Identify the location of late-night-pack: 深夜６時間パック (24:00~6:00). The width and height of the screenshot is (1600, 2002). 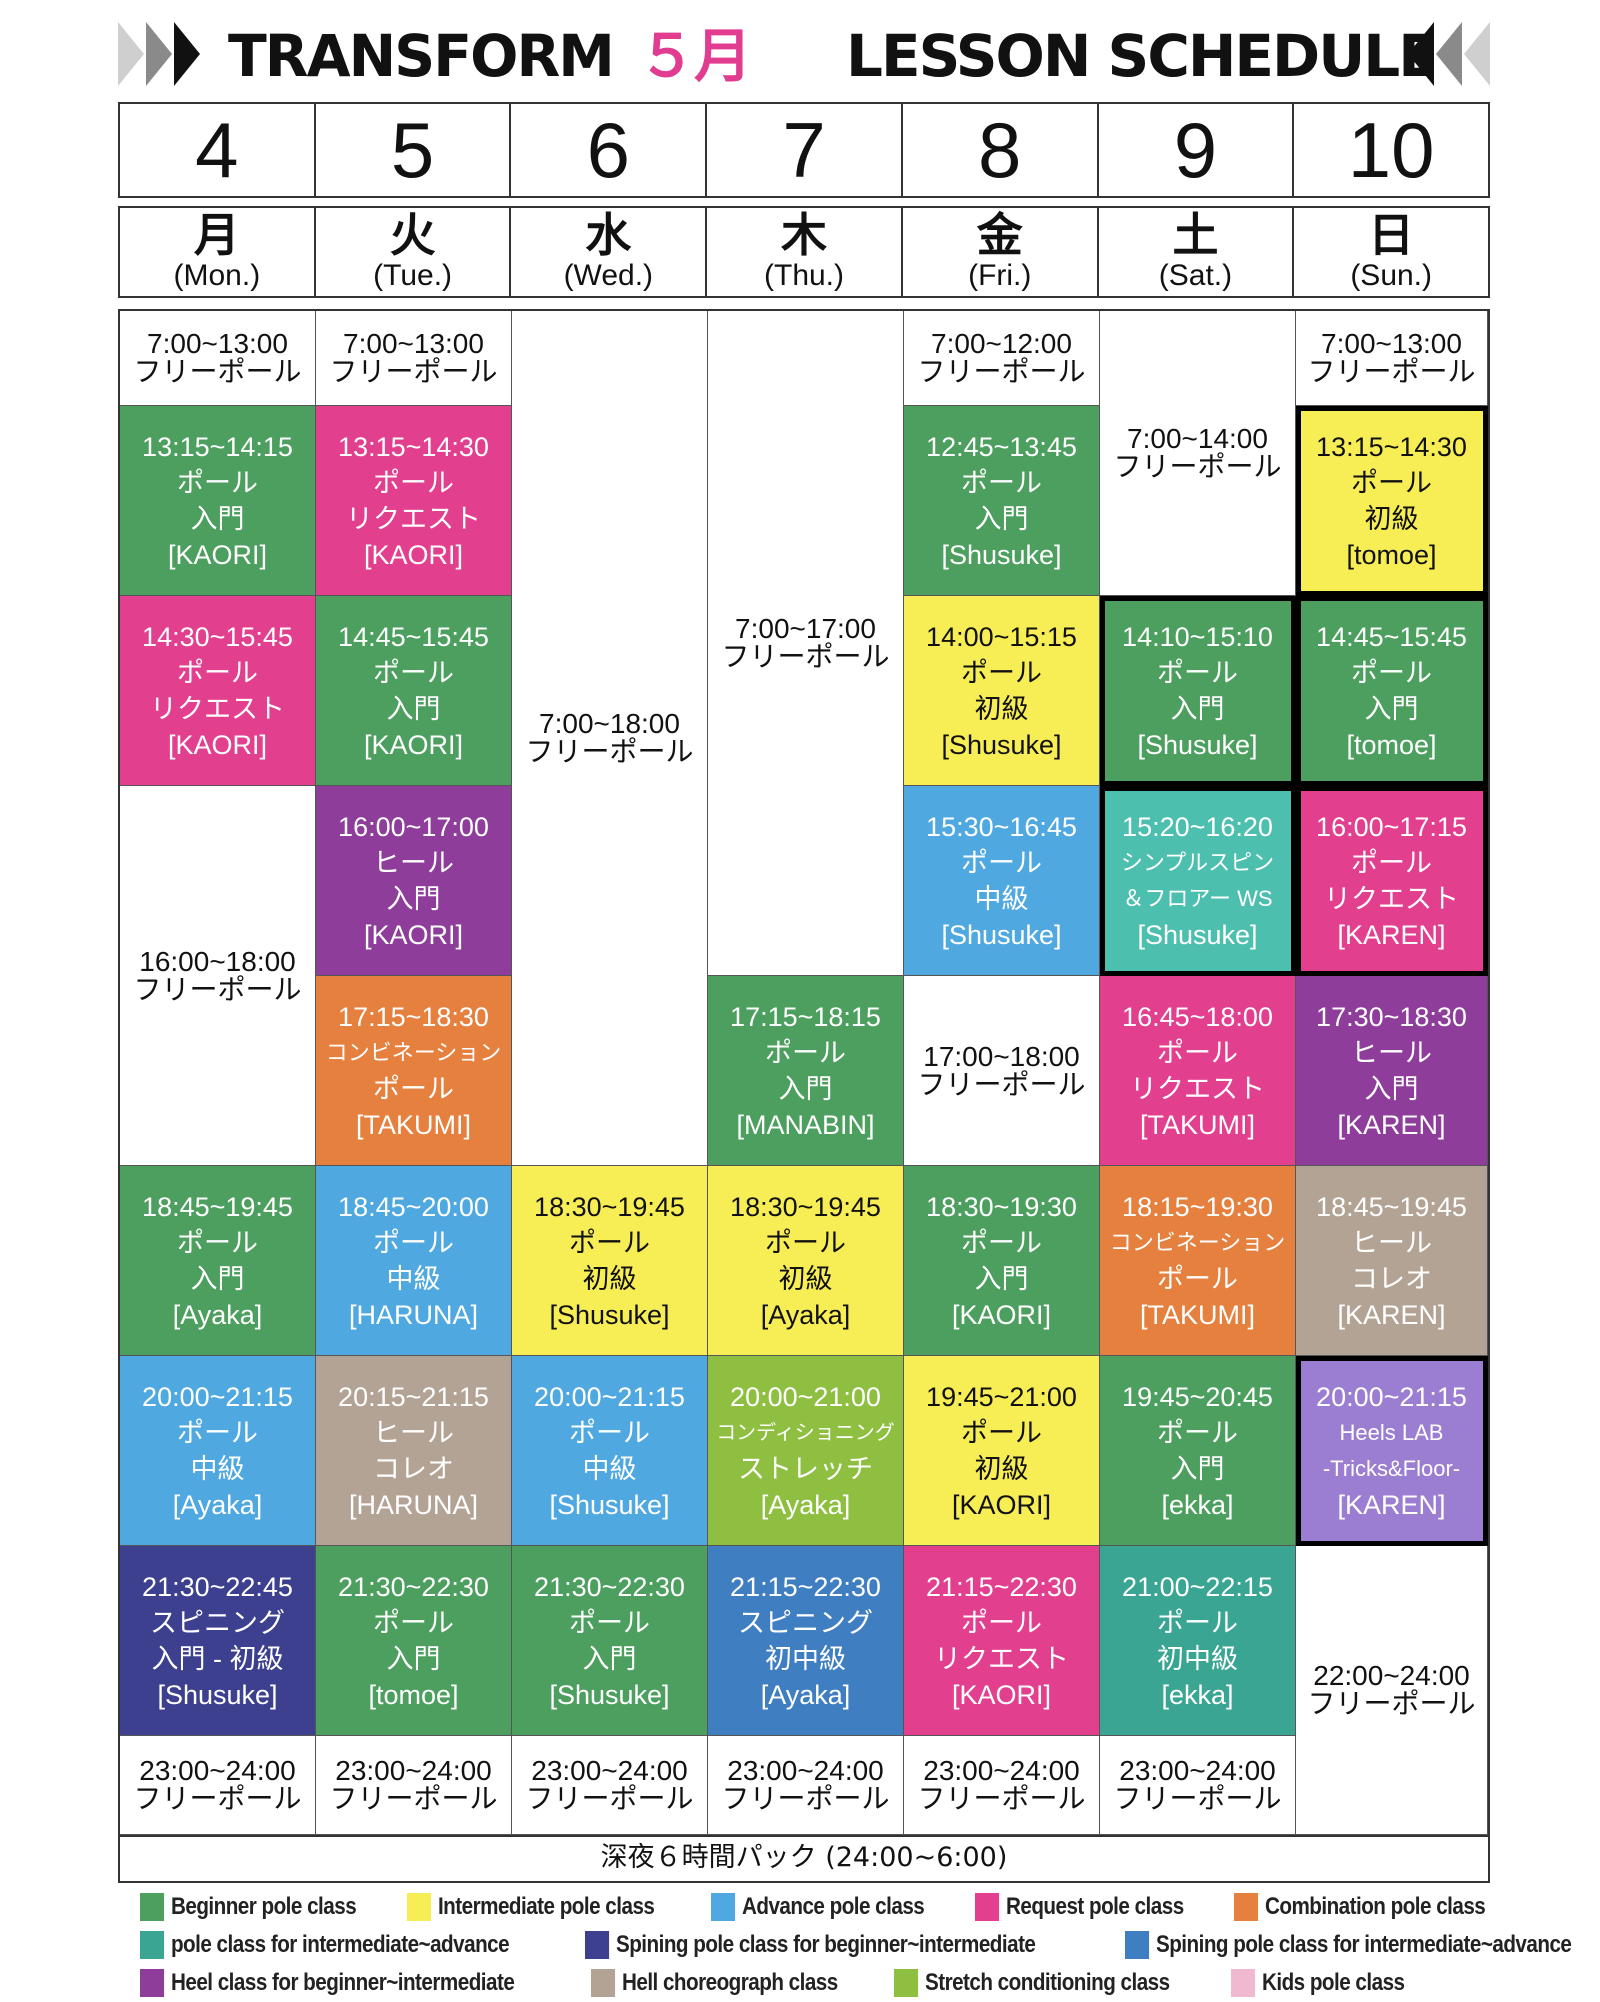
(804, 1860).